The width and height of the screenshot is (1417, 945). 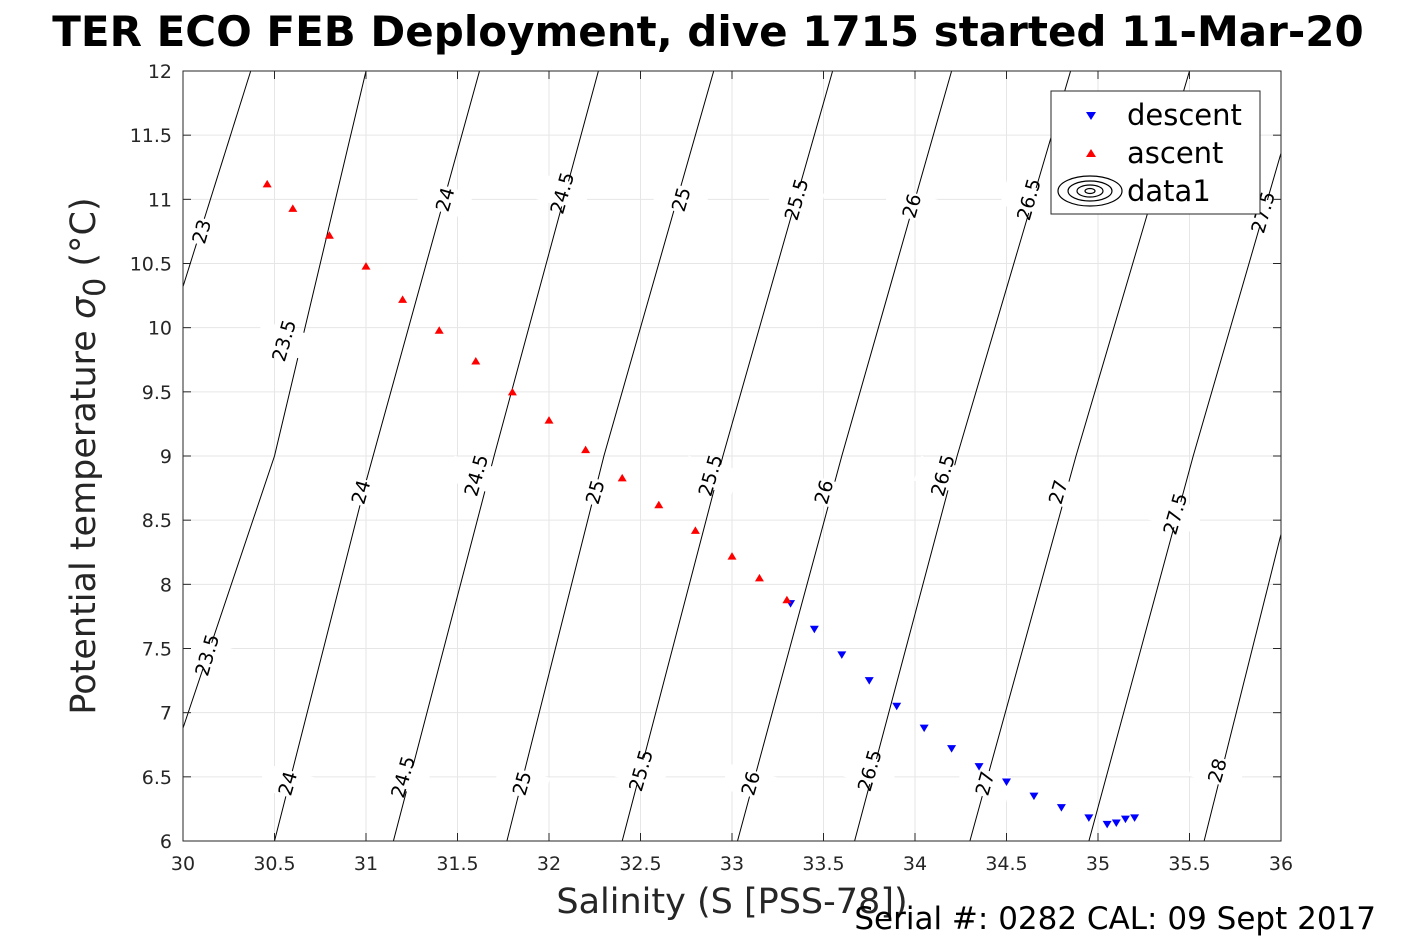 I want to click on y-tick-label: 6, so click(x=166, y=842).